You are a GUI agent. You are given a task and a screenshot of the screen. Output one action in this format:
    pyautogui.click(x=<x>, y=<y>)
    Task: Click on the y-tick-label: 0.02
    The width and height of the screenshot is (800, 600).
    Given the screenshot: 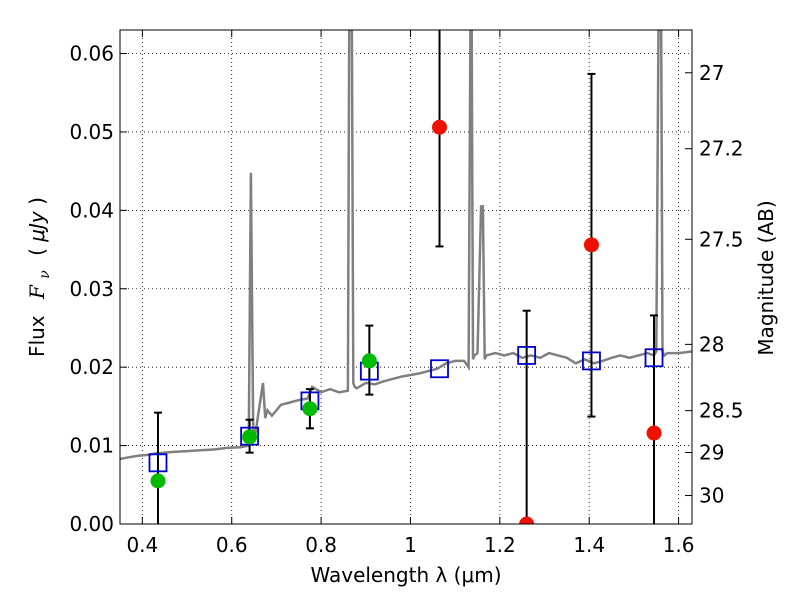 What is the action you would take?
    pyautogui.click(x=91, y=367)
    